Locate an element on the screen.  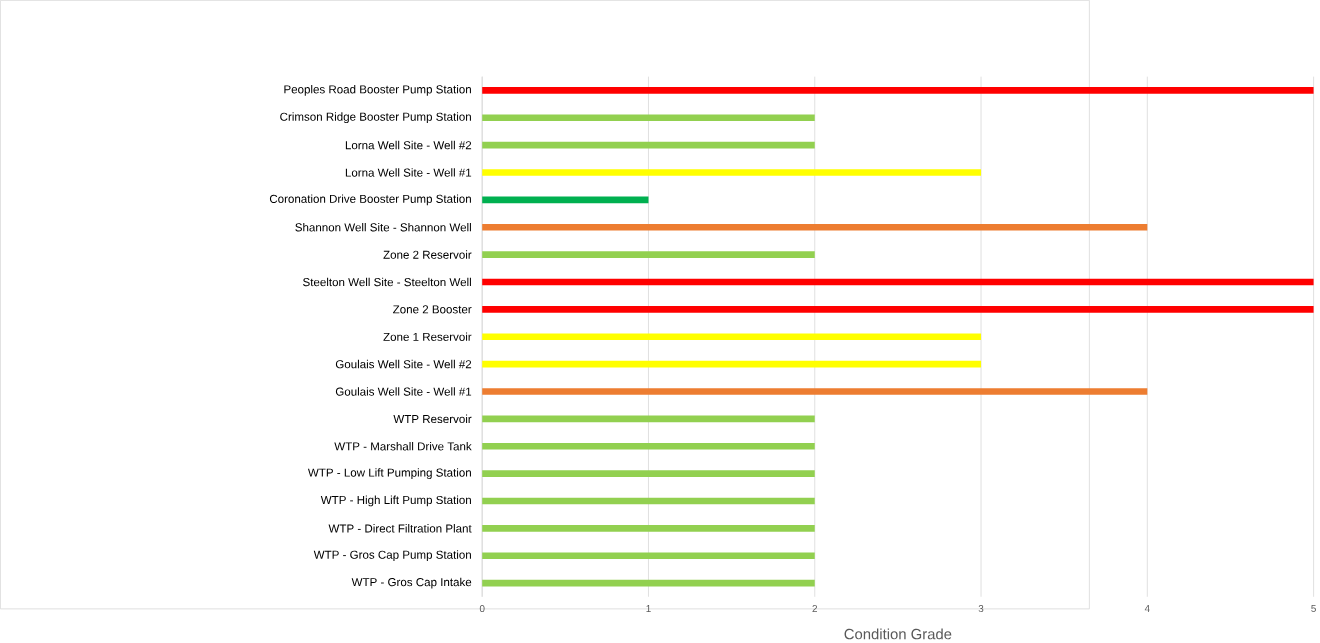
y-tick-label: WTP - Low Lift Pumping Station is located at coordinates (389, 473).